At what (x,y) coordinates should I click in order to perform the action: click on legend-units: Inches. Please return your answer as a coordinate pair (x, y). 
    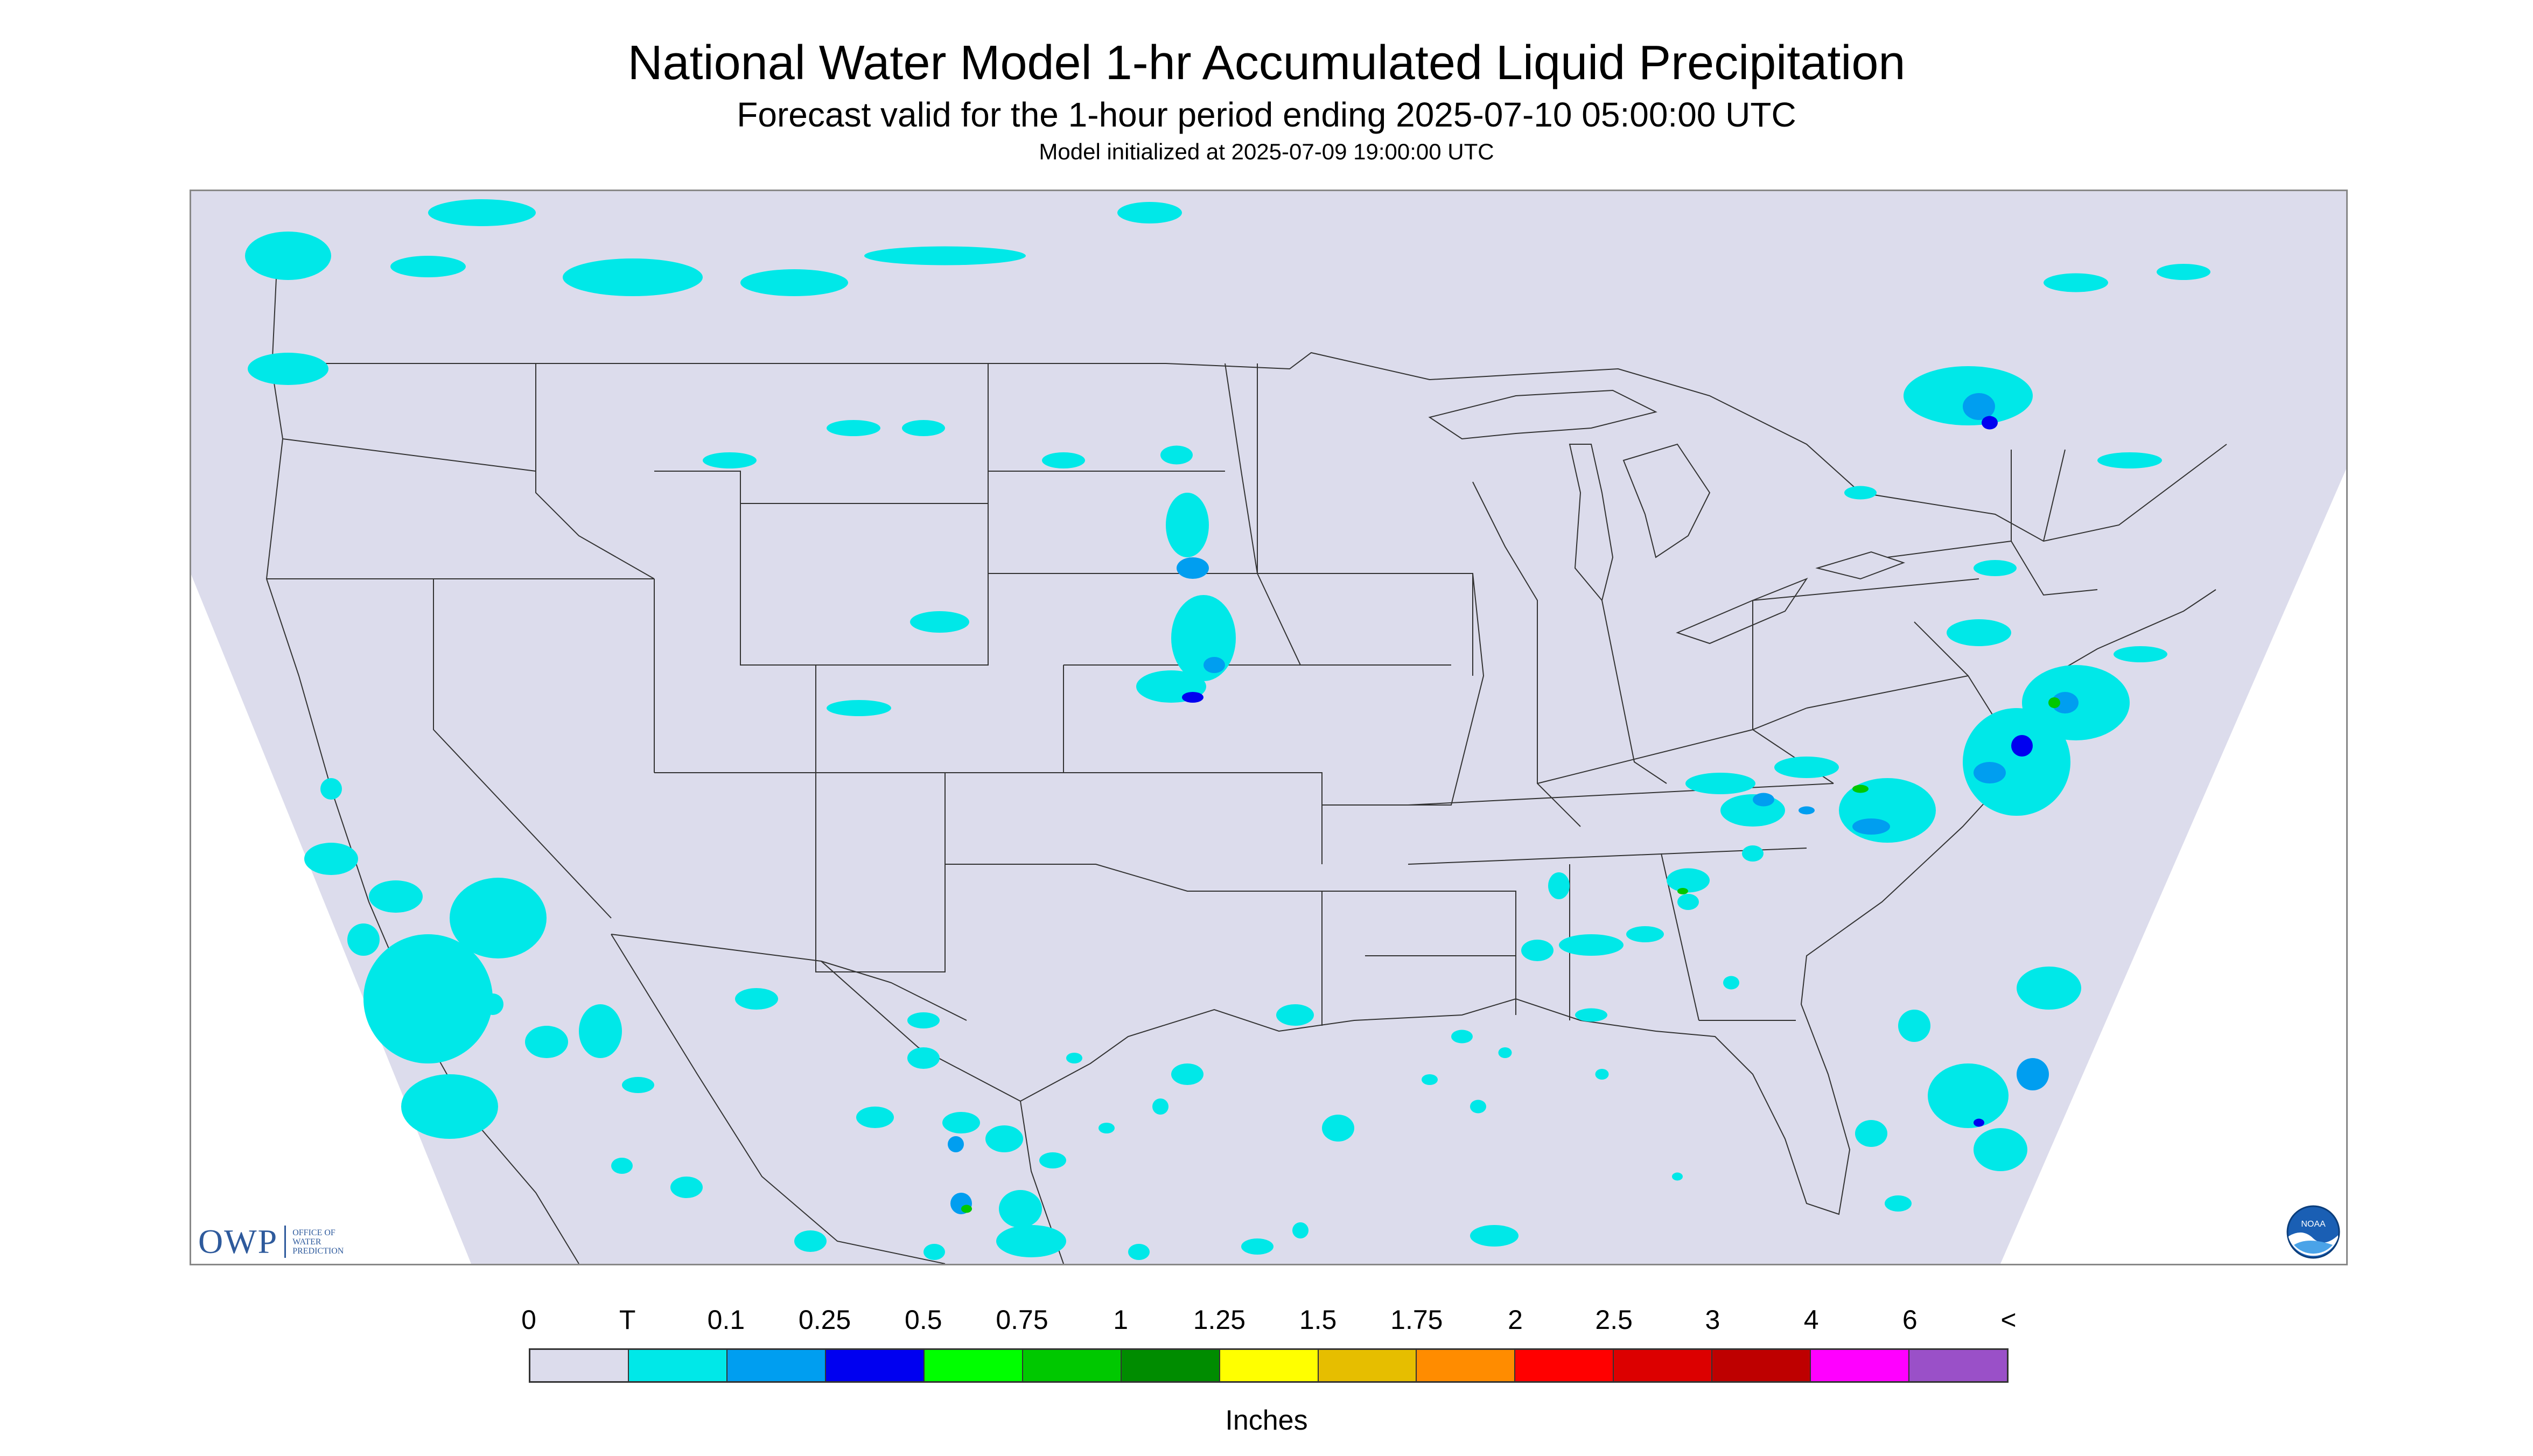
    Looking at the image, I should click on (1266, 1420).